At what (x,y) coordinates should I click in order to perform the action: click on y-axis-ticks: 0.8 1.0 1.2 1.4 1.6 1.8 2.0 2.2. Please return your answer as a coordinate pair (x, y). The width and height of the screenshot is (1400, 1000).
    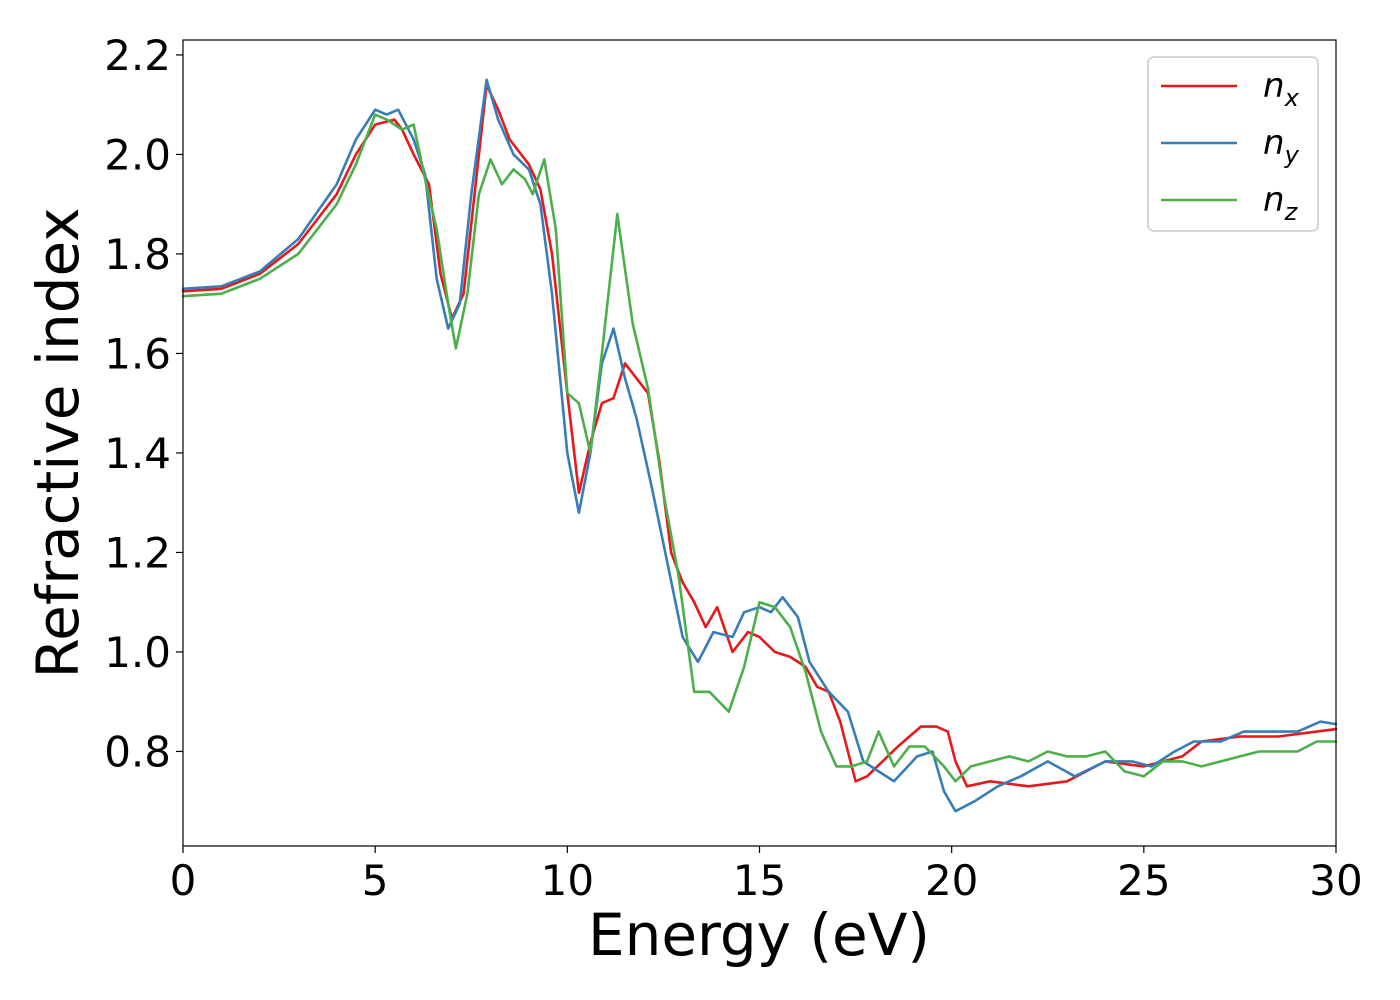
    Looking at the image, I should click on (143, 403).